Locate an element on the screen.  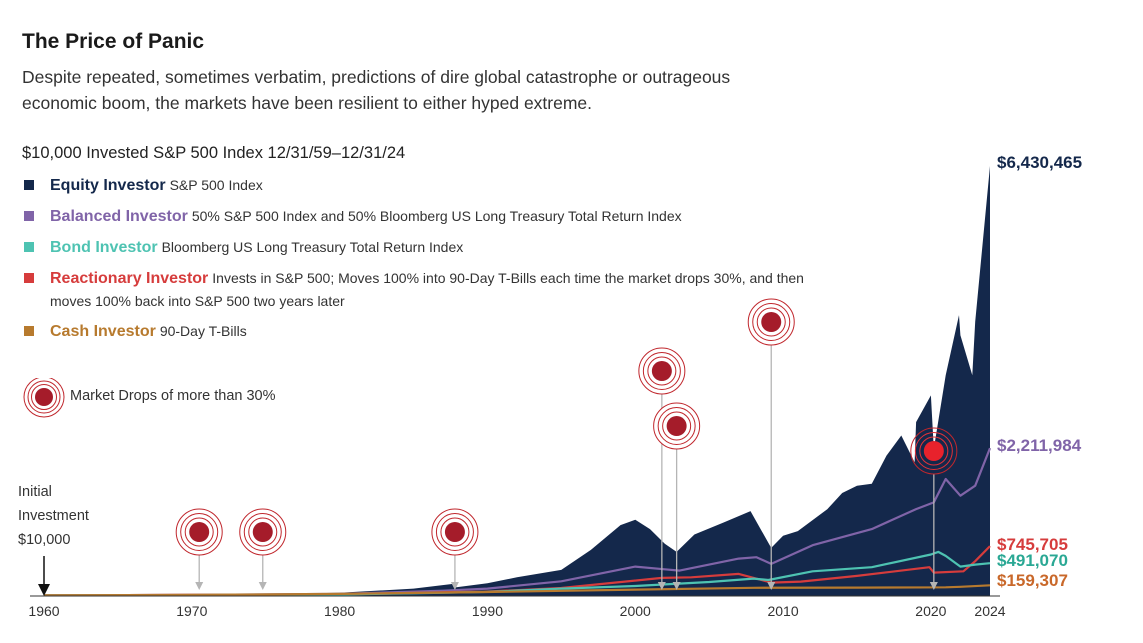
end-label-balanced: $2,211,984 is located at coordinates (1039, 445).